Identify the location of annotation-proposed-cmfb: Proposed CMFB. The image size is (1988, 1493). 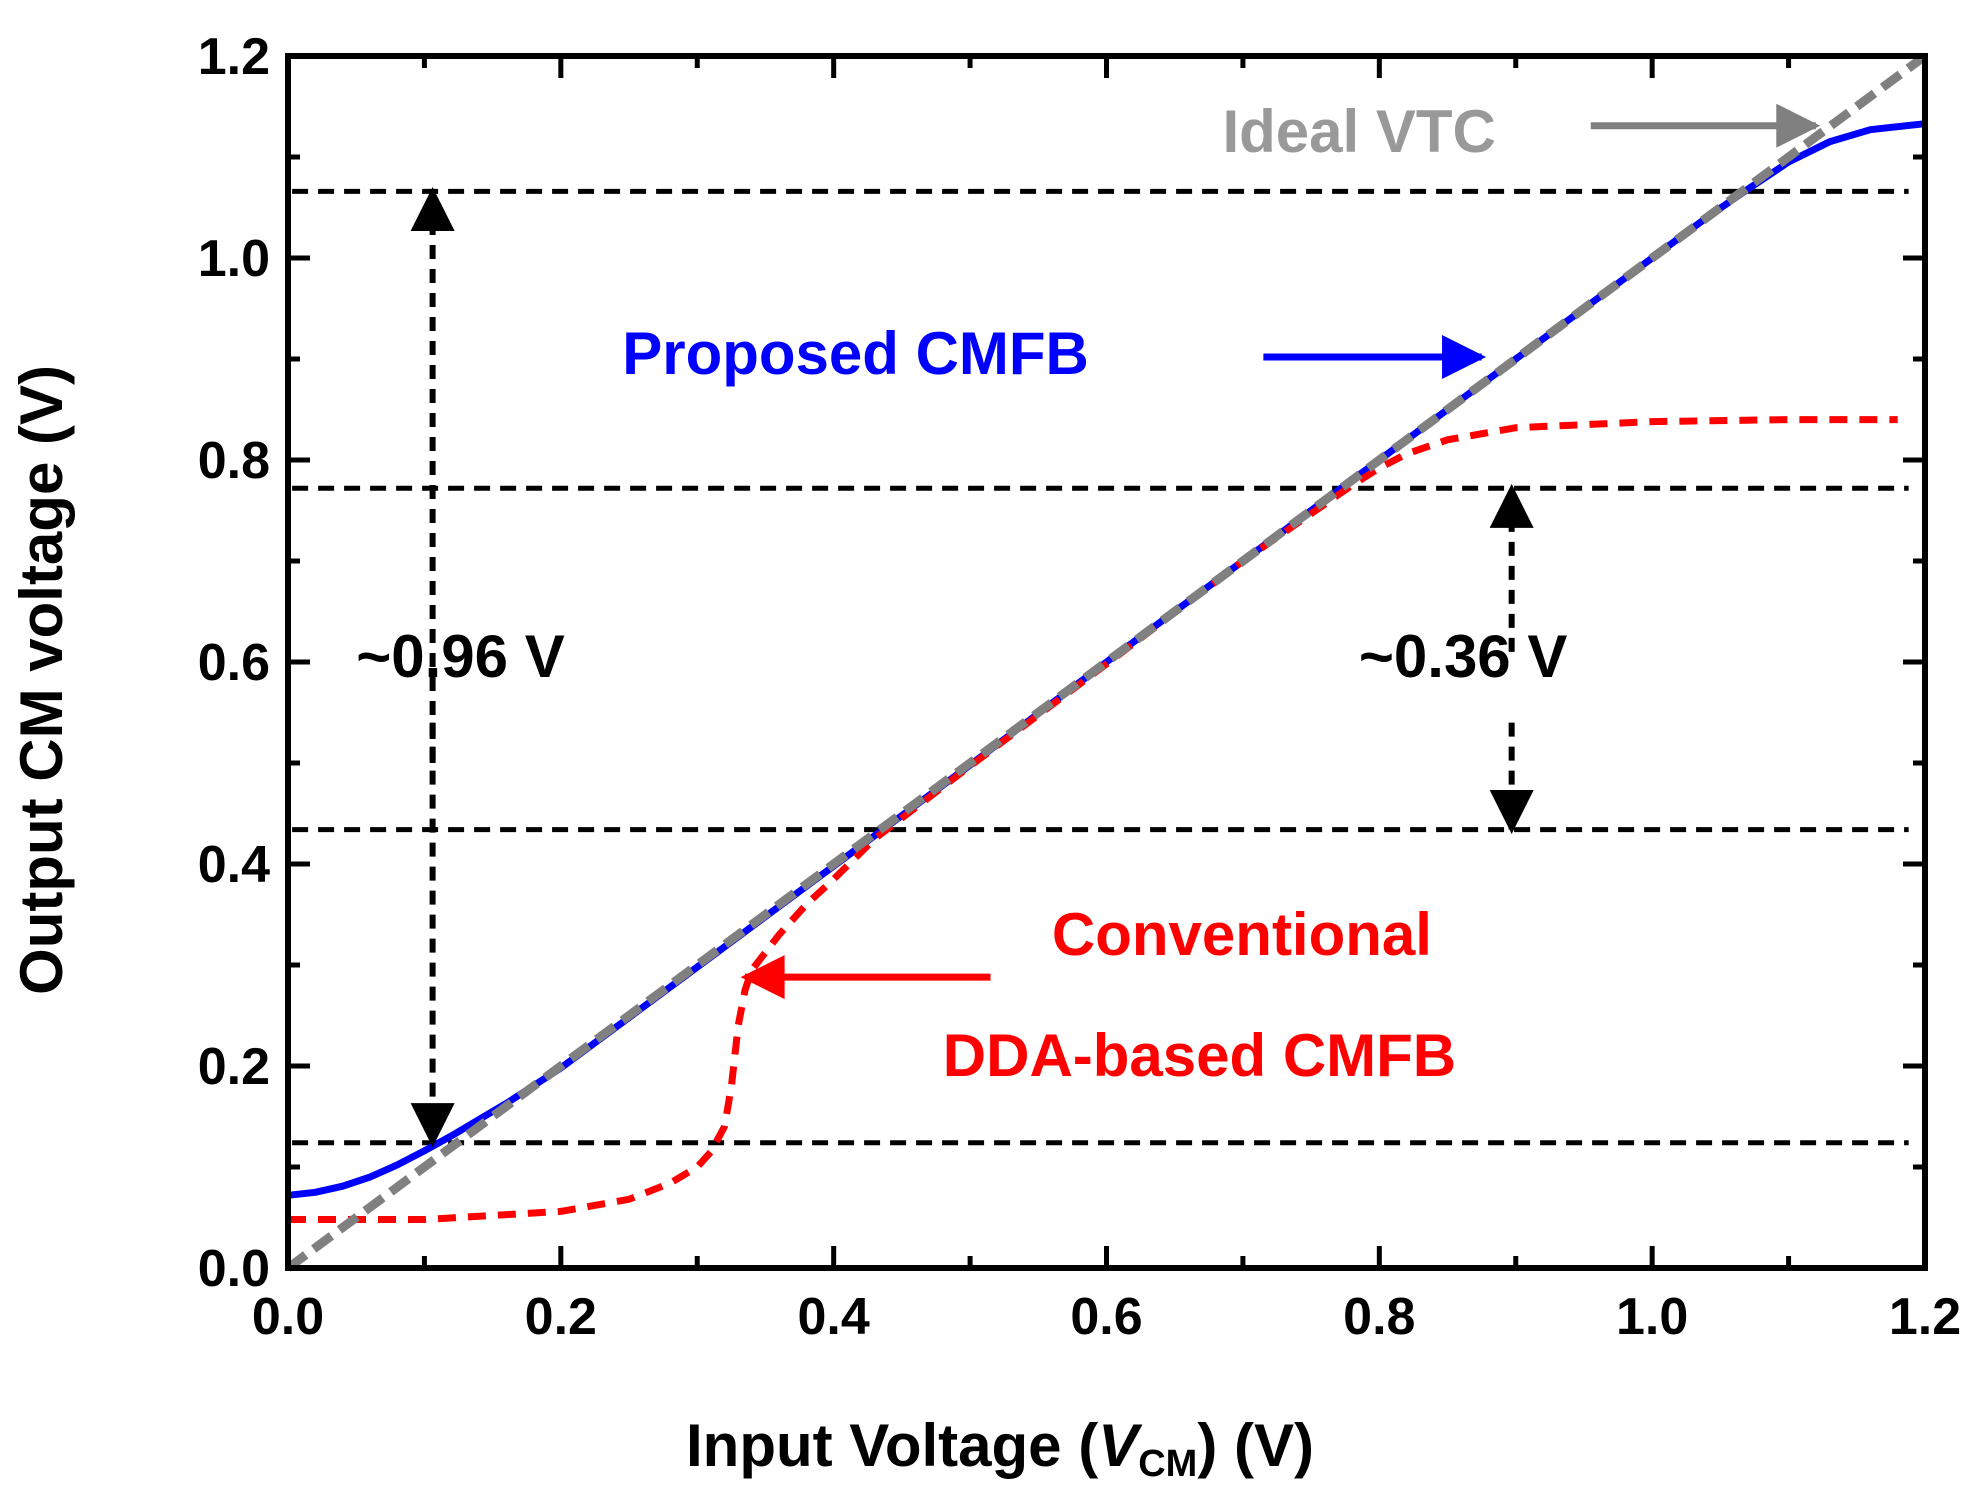
(855, 353).